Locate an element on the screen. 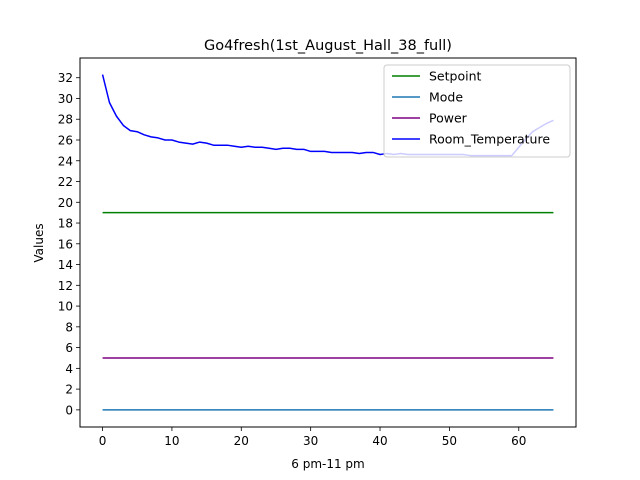  x-tick-label: 0 is located at coordinates (103, 441).